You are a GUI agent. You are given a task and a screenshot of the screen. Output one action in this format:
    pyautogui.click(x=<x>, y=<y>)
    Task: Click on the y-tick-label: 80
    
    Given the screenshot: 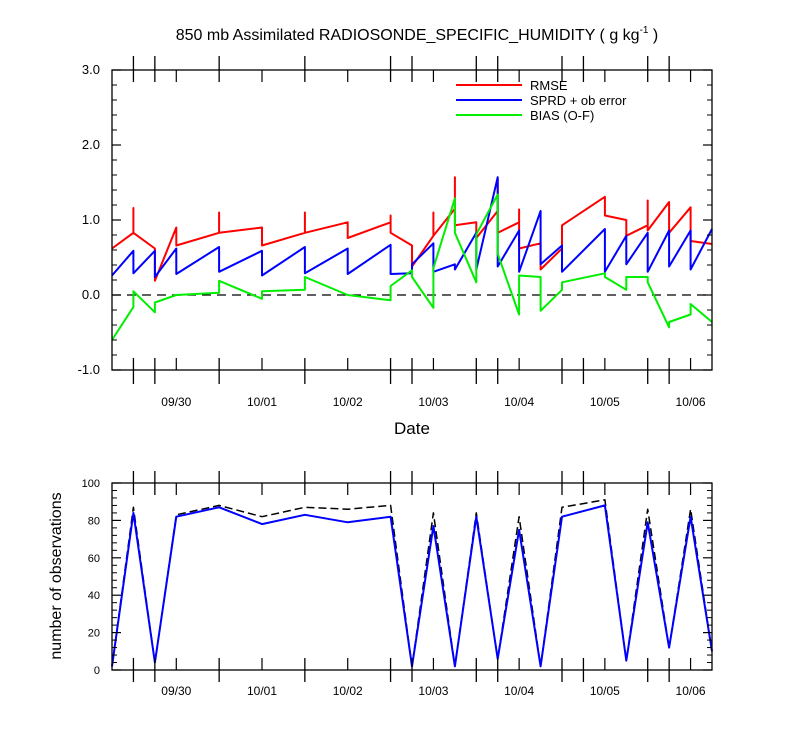 What is the action you would take?
    pyautogui.click(x=94, y=521)
    